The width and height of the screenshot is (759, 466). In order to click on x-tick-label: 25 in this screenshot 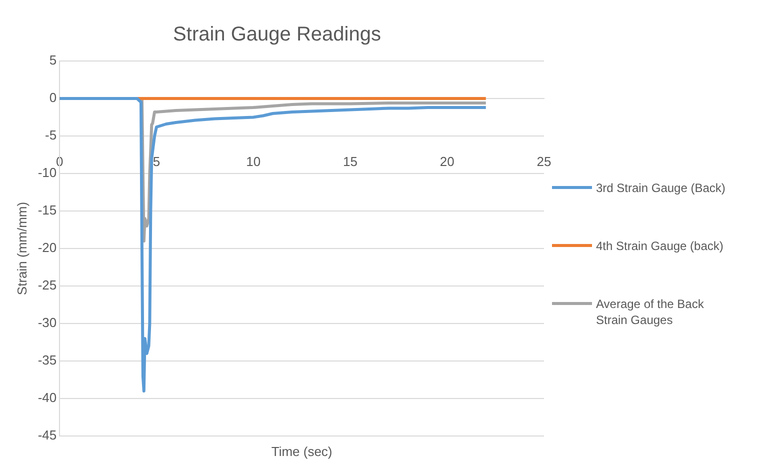, I will do `click(544, 161)`.